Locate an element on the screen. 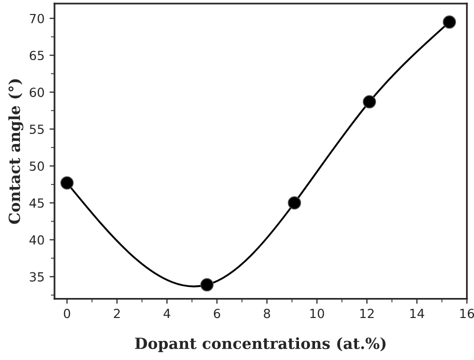 The width and height of the screenshot is (474, 360). y-tick-label: 45 is located at coordinates (36, 203).